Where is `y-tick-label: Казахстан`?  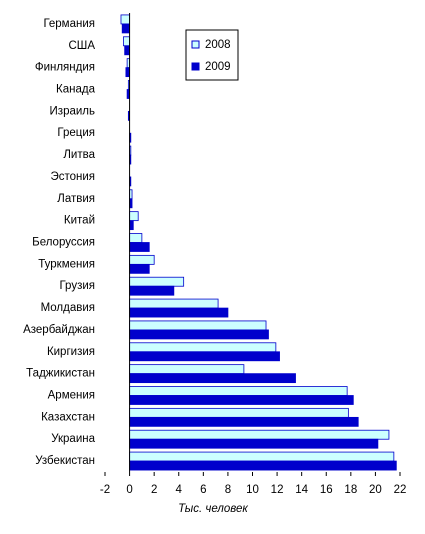 y-tick-label: Казахстан is located at coordinates (68, 417).